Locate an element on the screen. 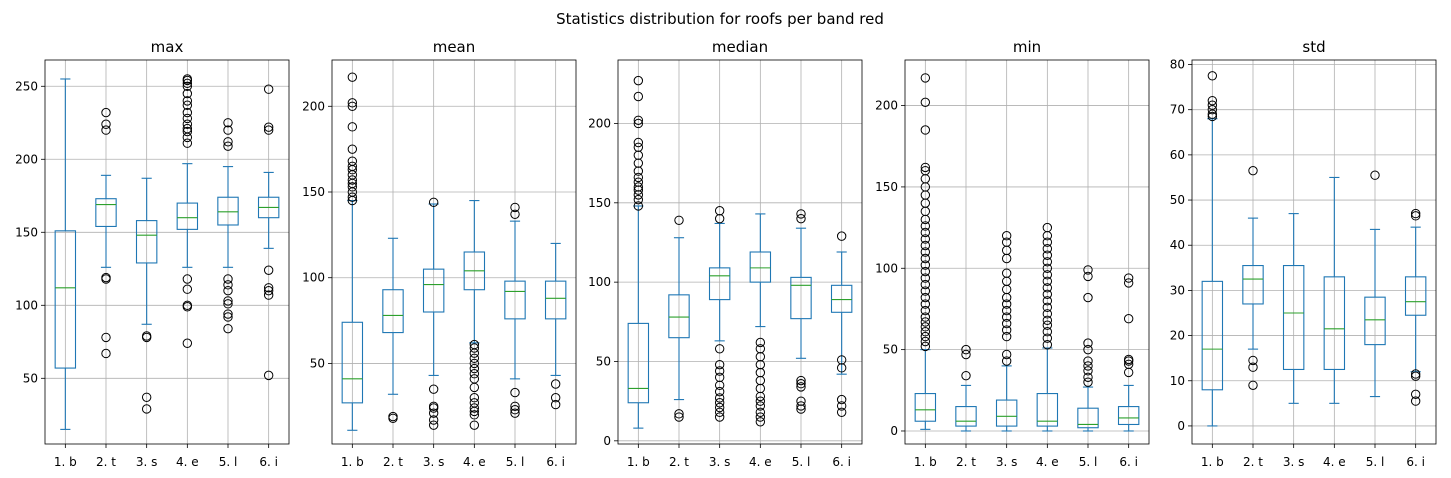  subplot-title: median is located at coordinates (740, 47).